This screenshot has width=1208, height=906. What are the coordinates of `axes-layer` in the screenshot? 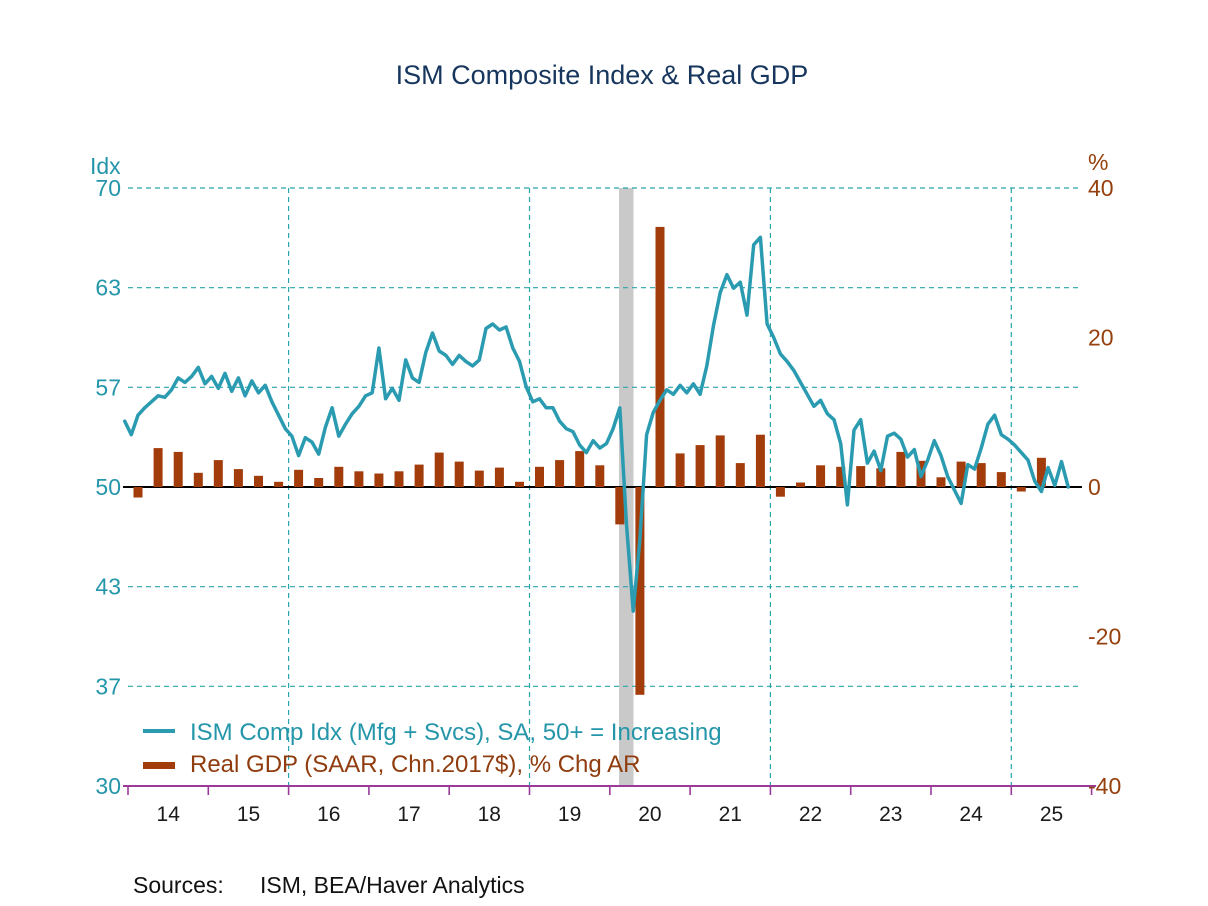 It's located at (609, 790).